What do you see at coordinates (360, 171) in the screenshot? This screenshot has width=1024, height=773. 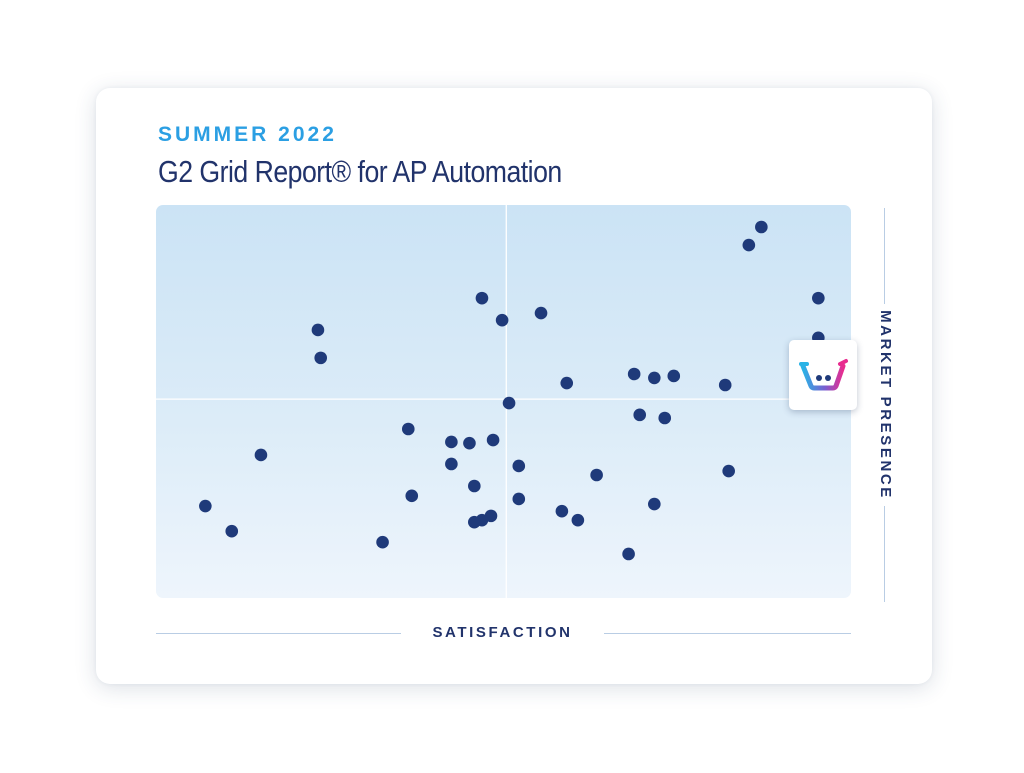 I see `report-title: G2 Grid Report® for AP Automation` at bounding box center [360, 171].